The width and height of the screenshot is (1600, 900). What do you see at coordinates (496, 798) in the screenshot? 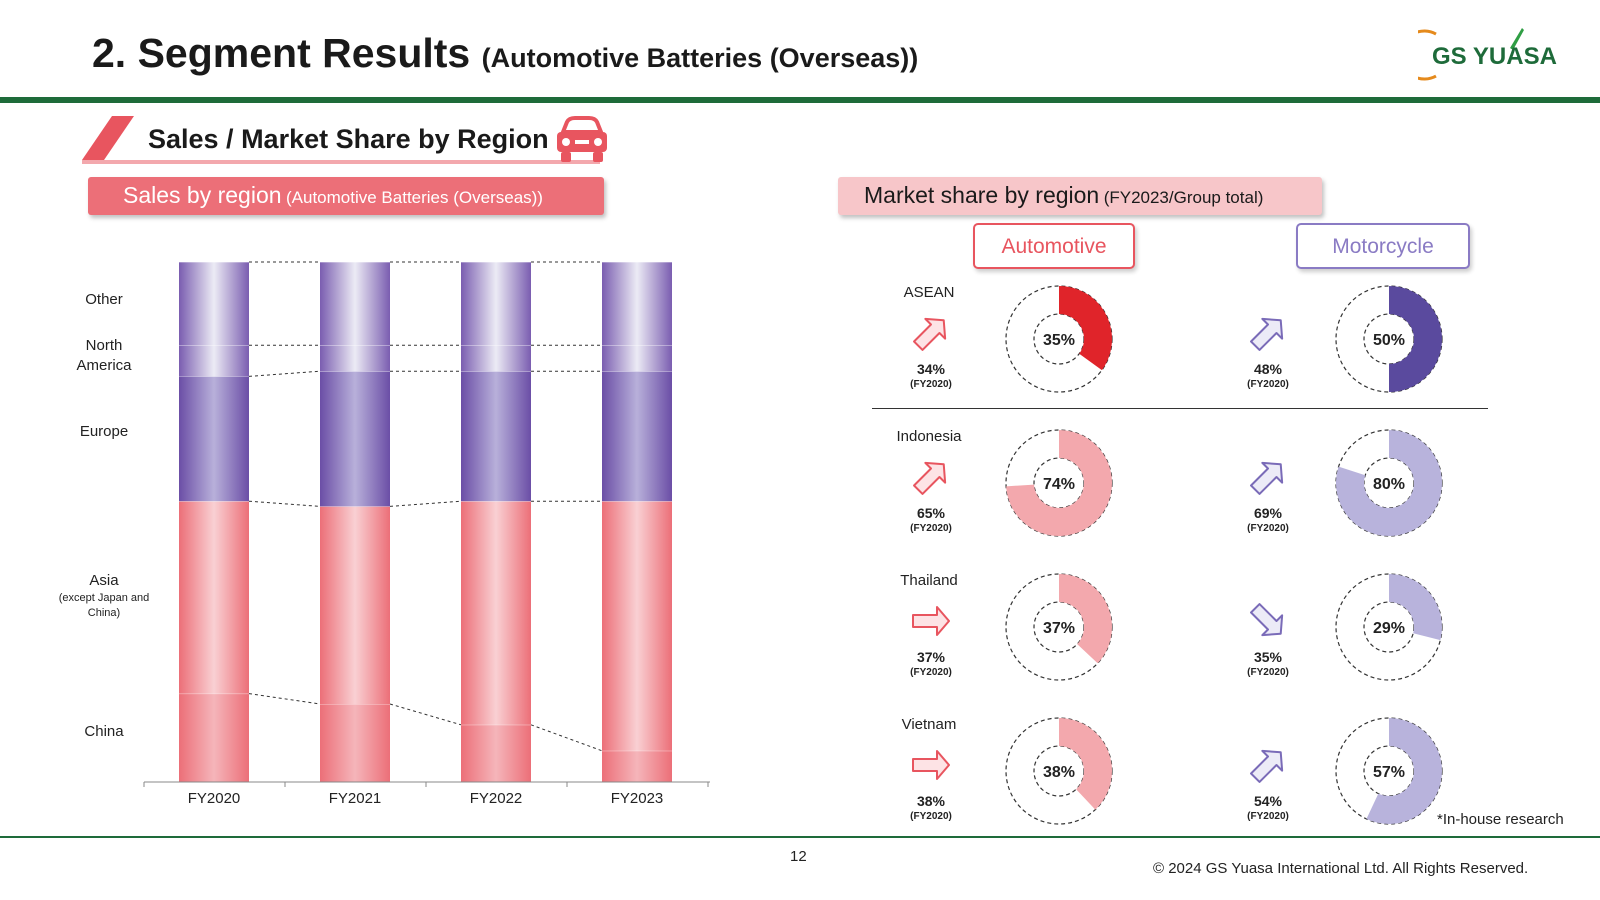
I see `x-tick-label-fy2022: FY2022` at bounding box center [496, 798].